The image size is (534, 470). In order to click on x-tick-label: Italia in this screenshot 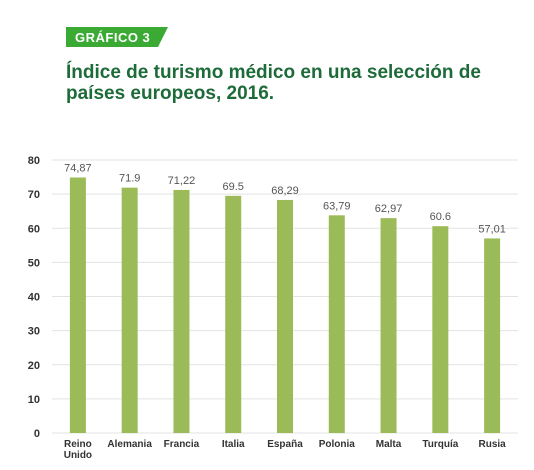, I will do `click(233, 444)`.